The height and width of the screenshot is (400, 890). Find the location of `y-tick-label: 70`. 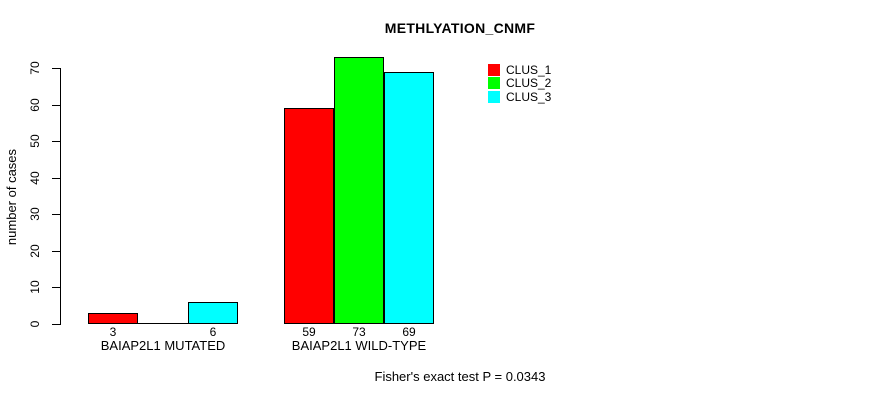

y-tick-label: 70 is located at coordinates (35, 68).